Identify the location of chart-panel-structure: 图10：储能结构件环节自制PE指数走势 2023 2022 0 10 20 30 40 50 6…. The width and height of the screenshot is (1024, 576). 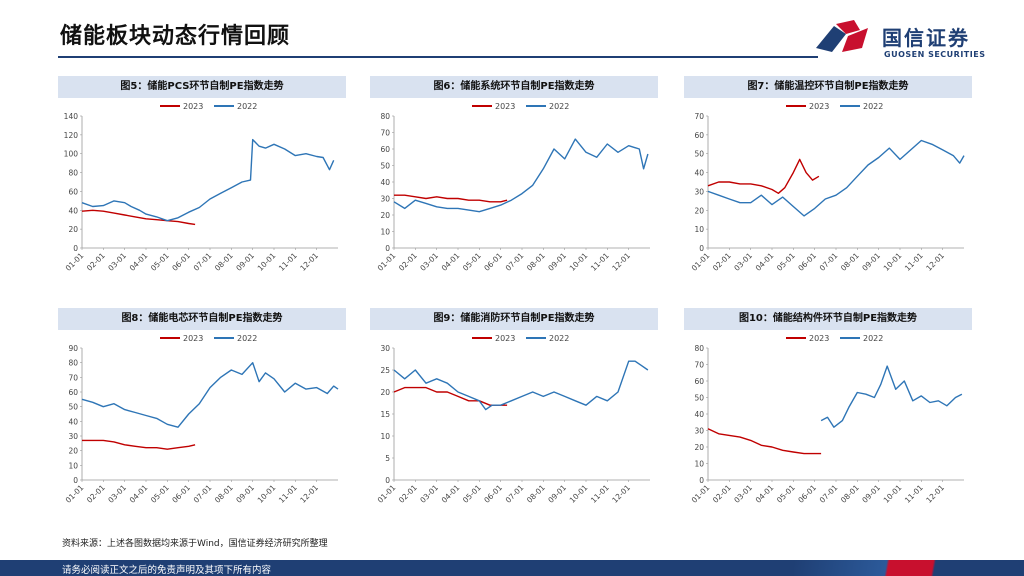
(828, 413).